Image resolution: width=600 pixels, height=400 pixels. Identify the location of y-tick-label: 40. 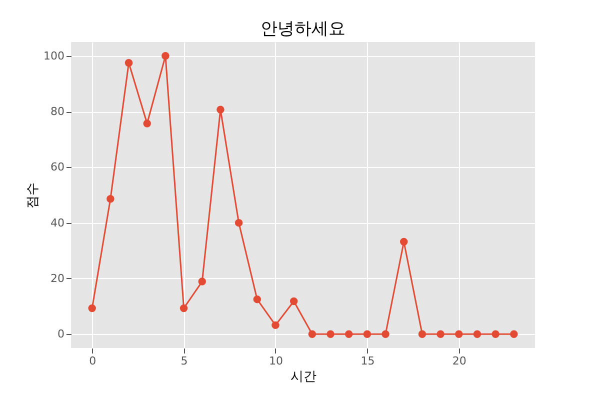
(57, 223).